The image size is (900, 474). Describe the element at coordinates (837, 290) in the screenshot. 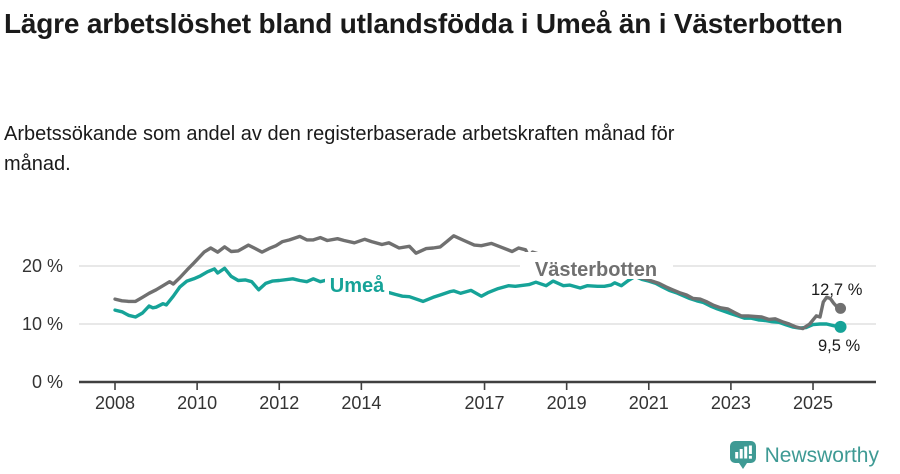

I see `end-value-label-vasterbotten: 12,7 %` at that location.